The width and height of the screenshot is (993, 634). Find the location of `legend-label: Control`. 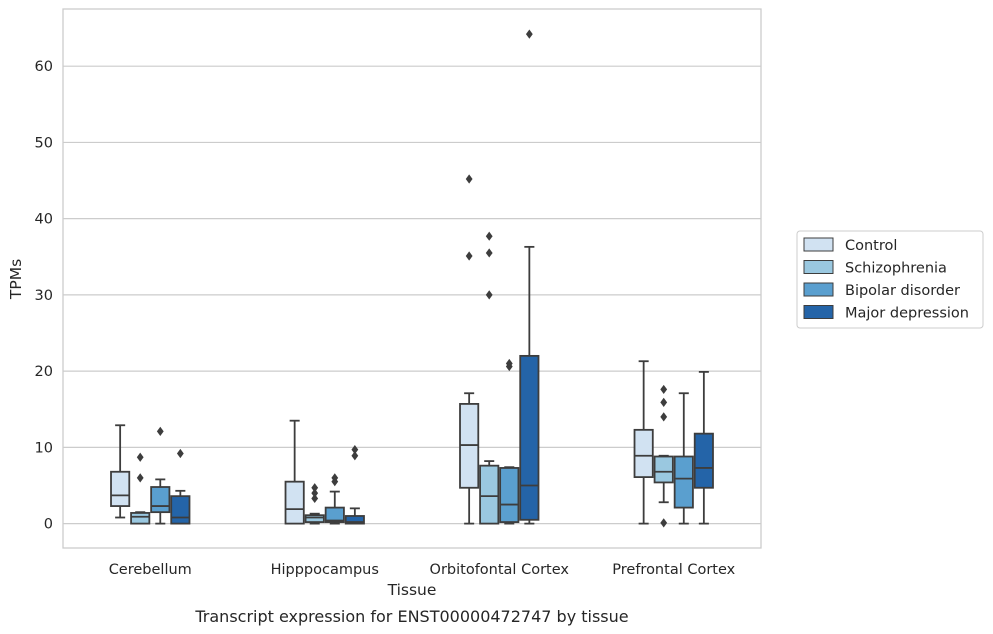

legend-label: Control is located at coordinates (871, 246).